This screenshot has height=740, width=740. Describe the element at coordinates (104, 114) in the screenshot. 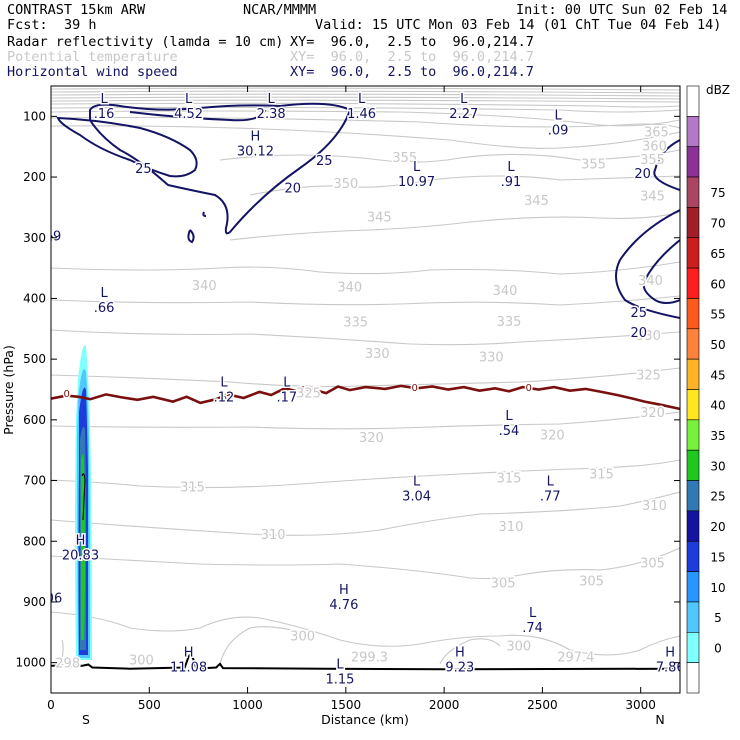

I see `extremum-value: .16` at that location.